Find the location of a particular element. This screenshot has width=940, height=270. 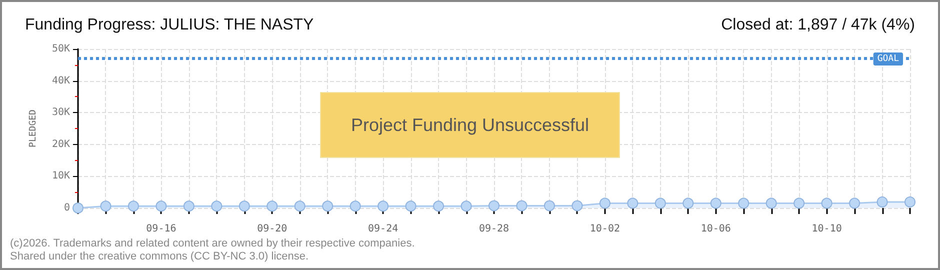

x-tick-label: 09-28 is located at coordinates (494, 229).